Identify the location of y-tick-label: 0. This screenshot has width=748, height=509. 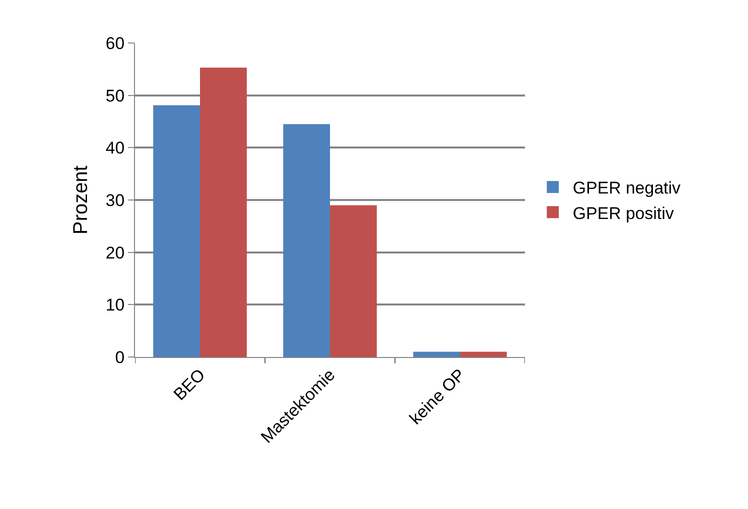
(120, 357).